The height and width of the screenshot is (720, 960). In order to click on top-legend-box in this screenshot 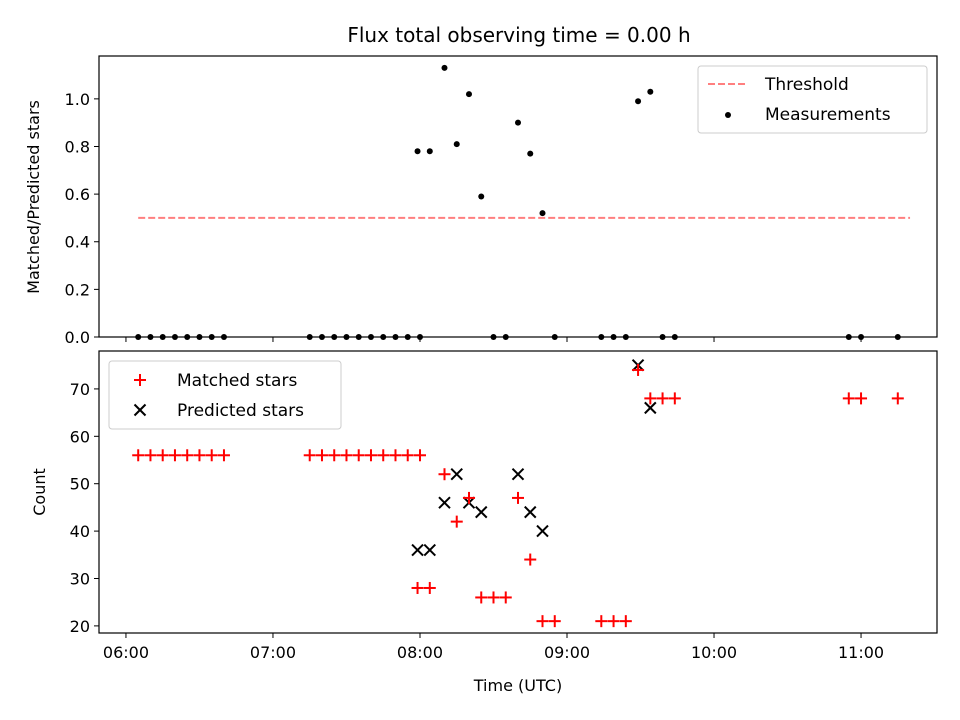, I will do `click(812, 99)`.